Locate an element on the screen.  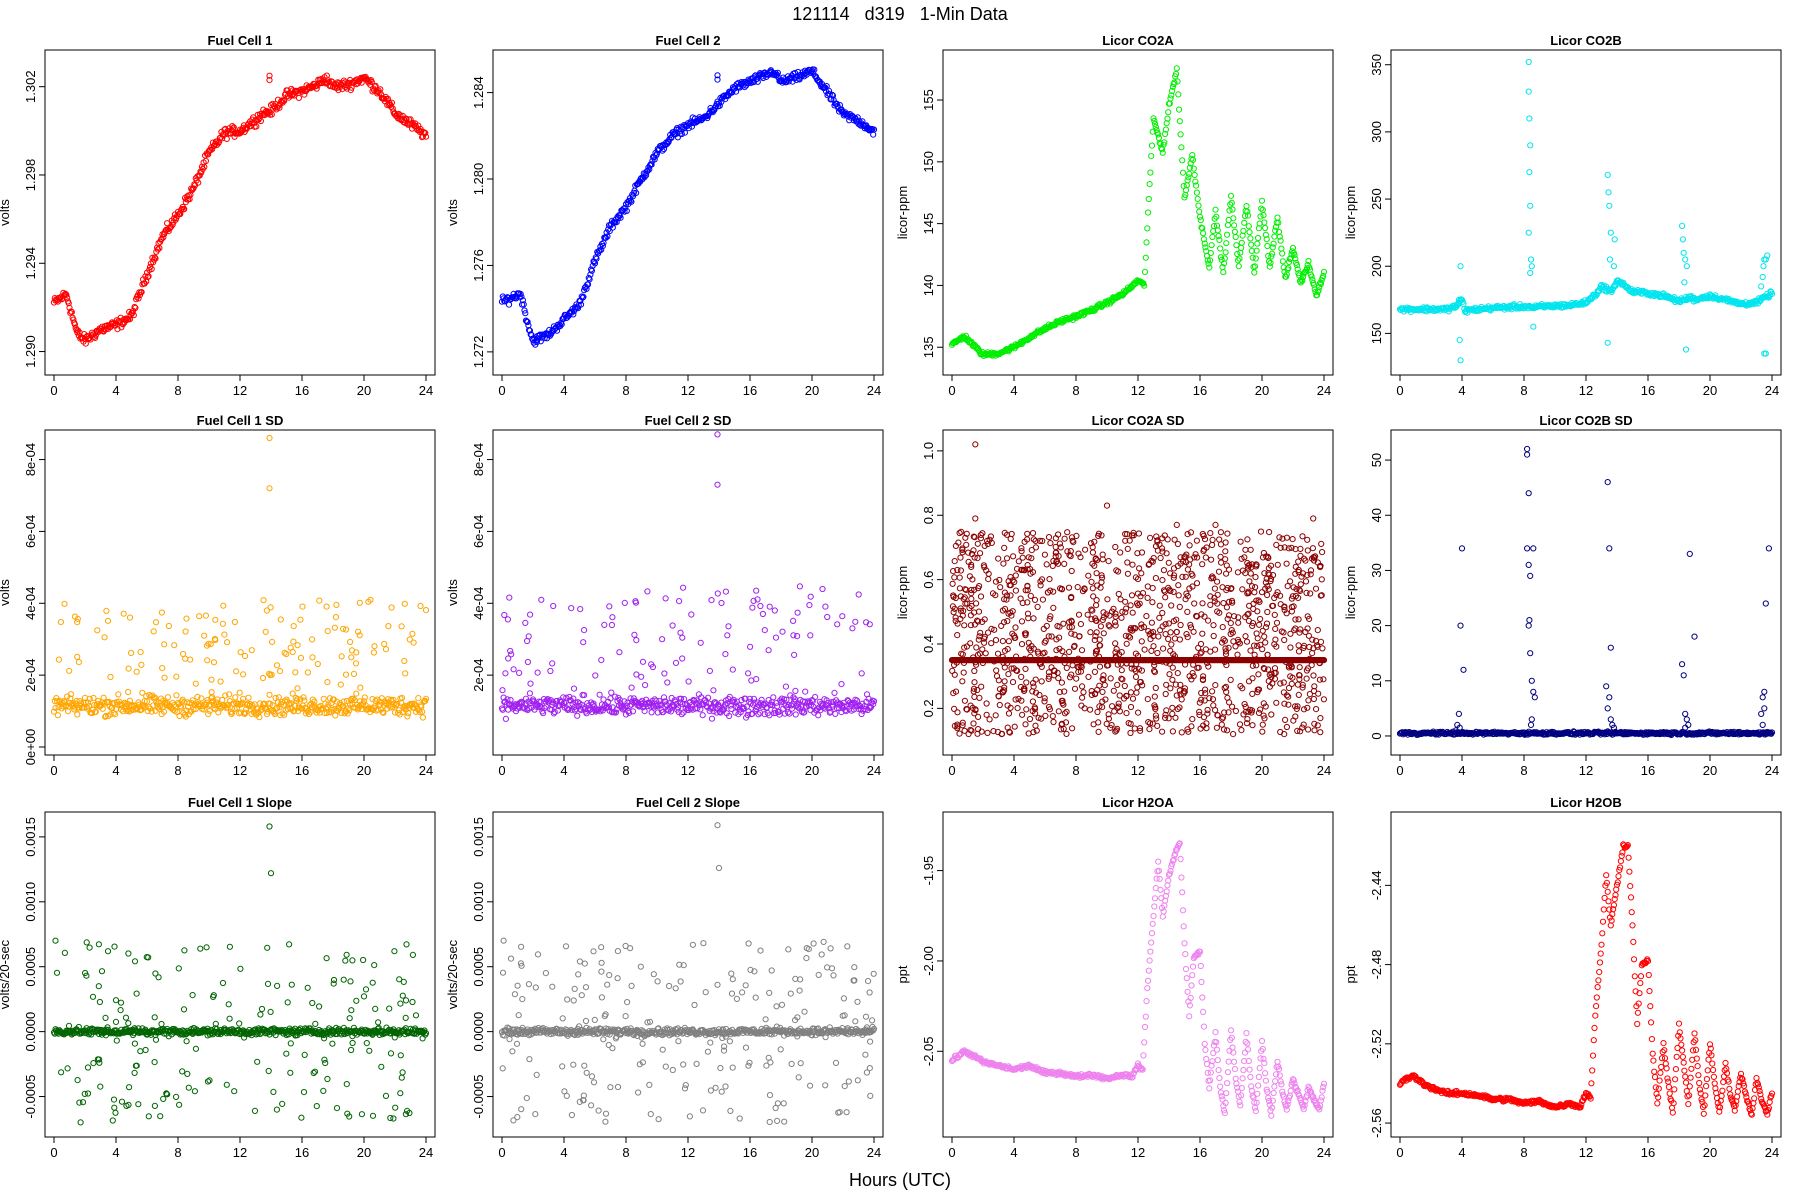
y-tick-label: 1.284 is located at coordinates (478, 92).